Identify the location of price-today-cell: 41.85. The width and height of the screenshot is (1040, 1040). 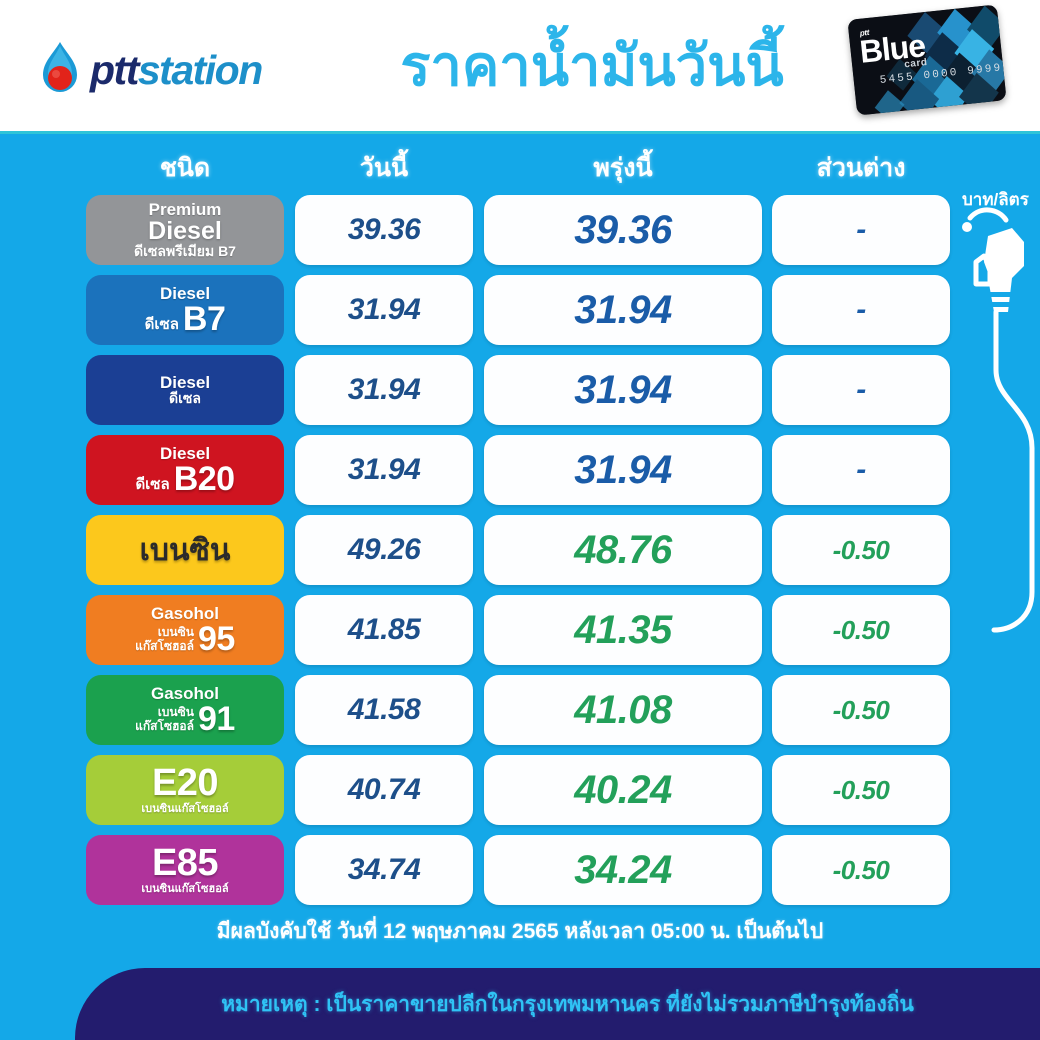
(384, 630).